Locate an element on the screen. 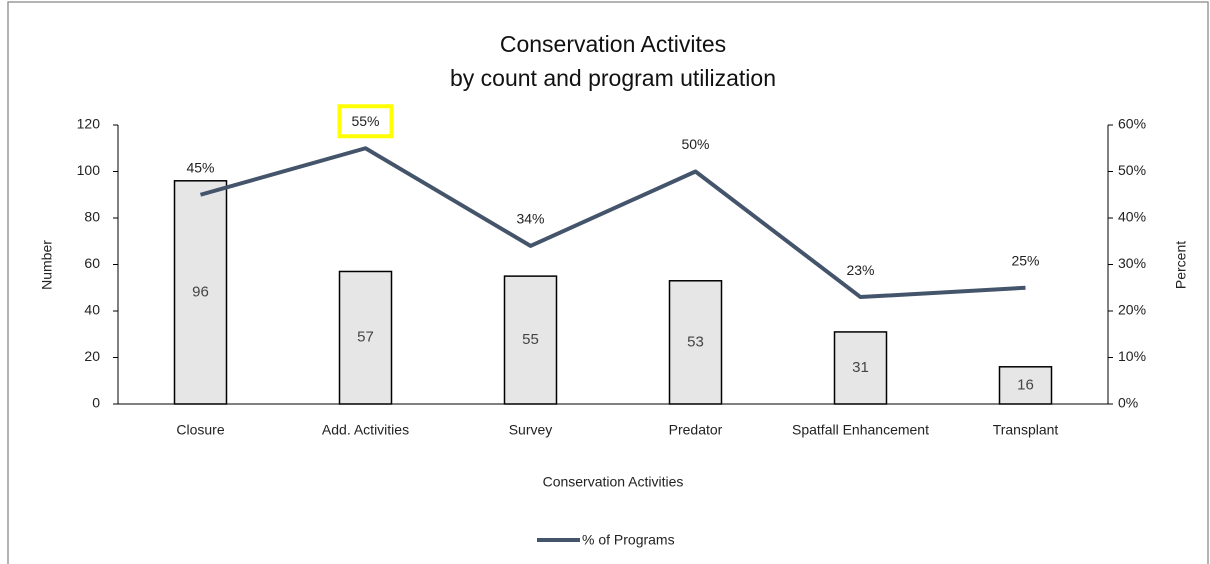 The image size is (1210, 564). y-tick-label: 0 is located at coordinates (96, 403).